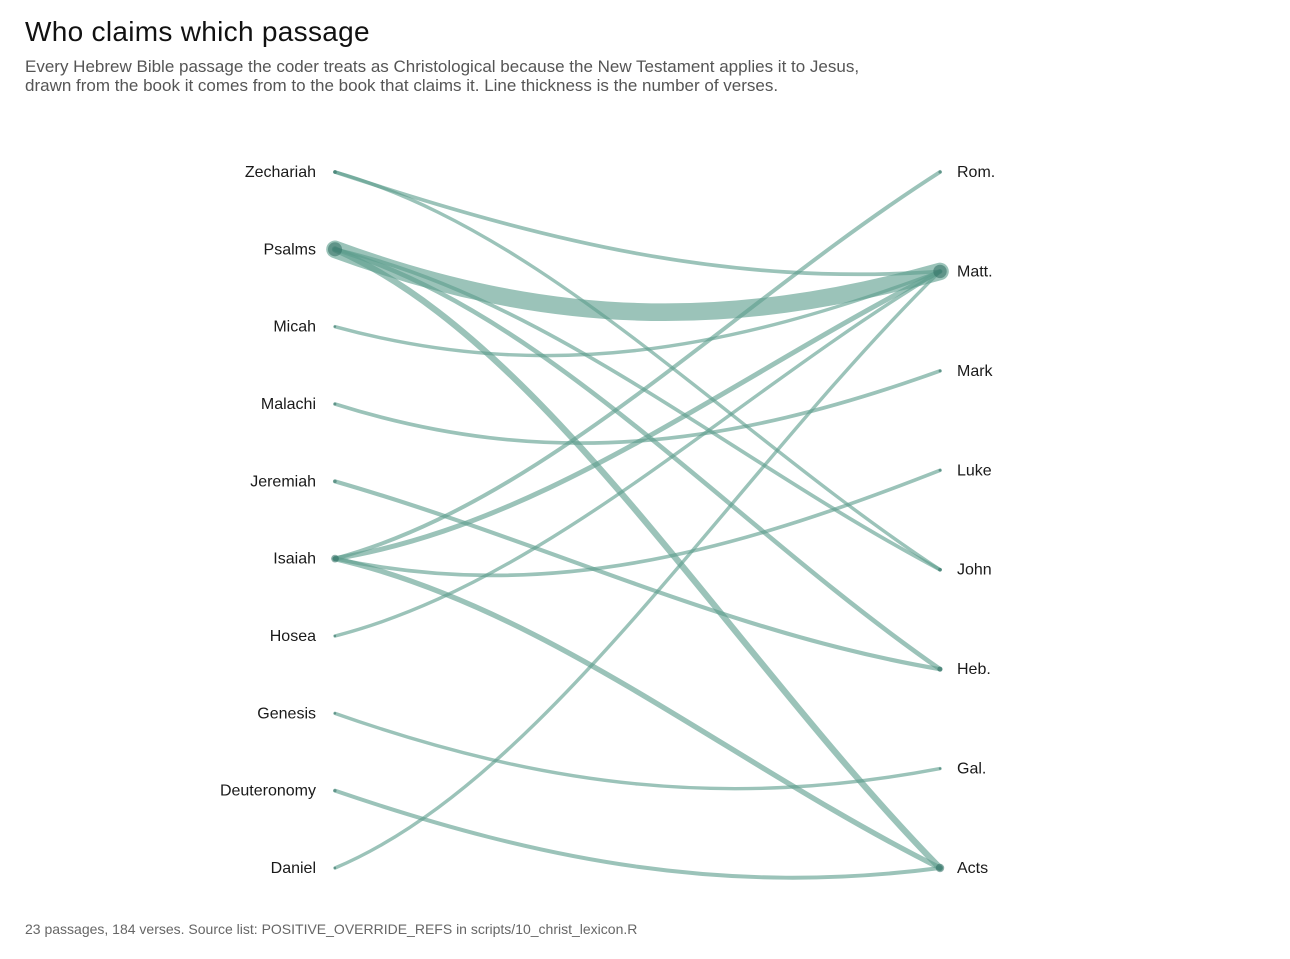 This screenshot has height=959, width=1290. I want to click on link-micah-matt, so click(637, 313).